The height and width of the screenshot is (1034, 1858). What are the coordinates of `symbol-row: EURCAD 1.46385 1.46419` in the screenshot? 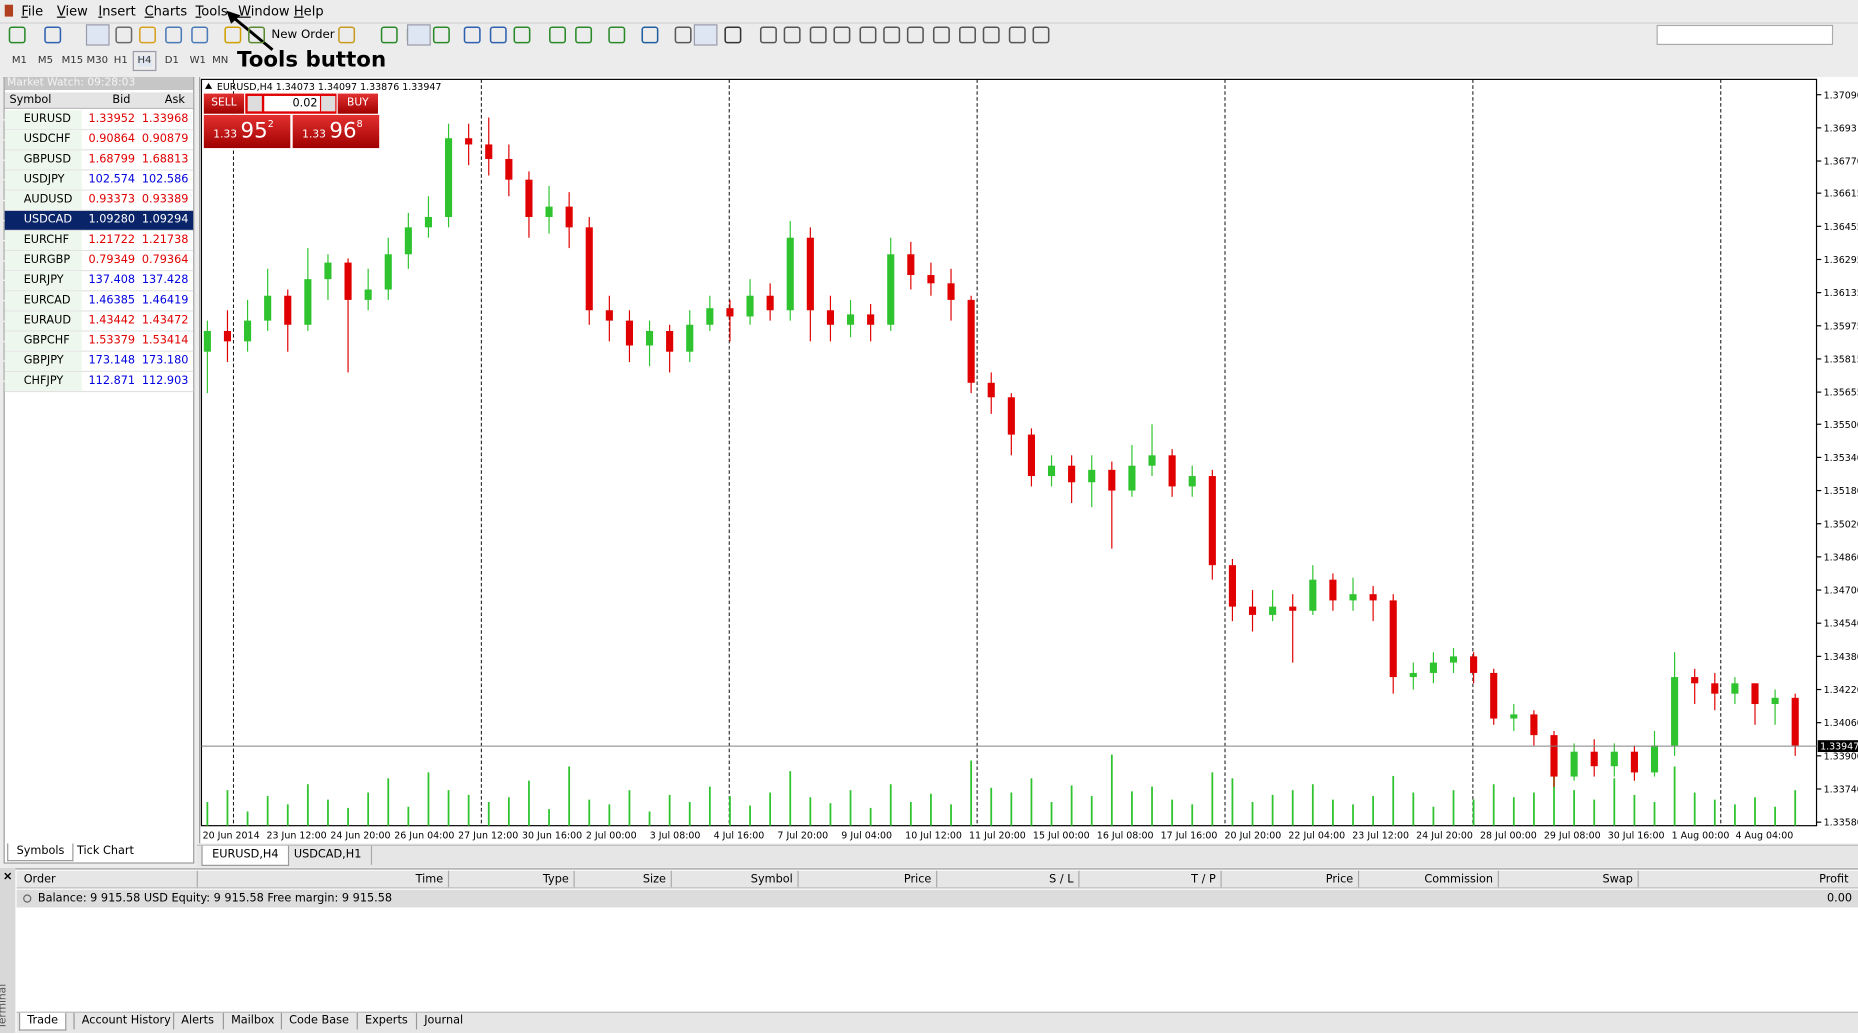 It's located at (99, 301).